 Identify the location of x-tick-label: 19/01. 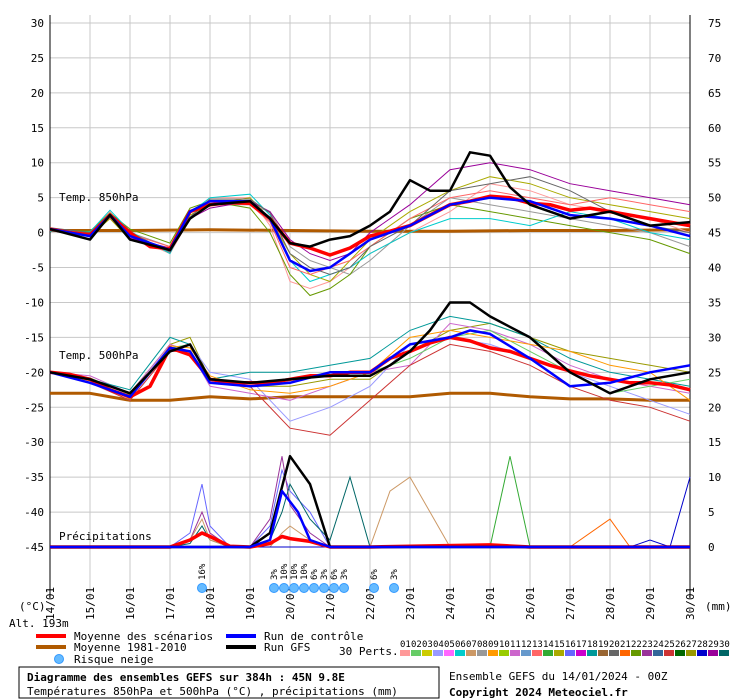
(250, 603).